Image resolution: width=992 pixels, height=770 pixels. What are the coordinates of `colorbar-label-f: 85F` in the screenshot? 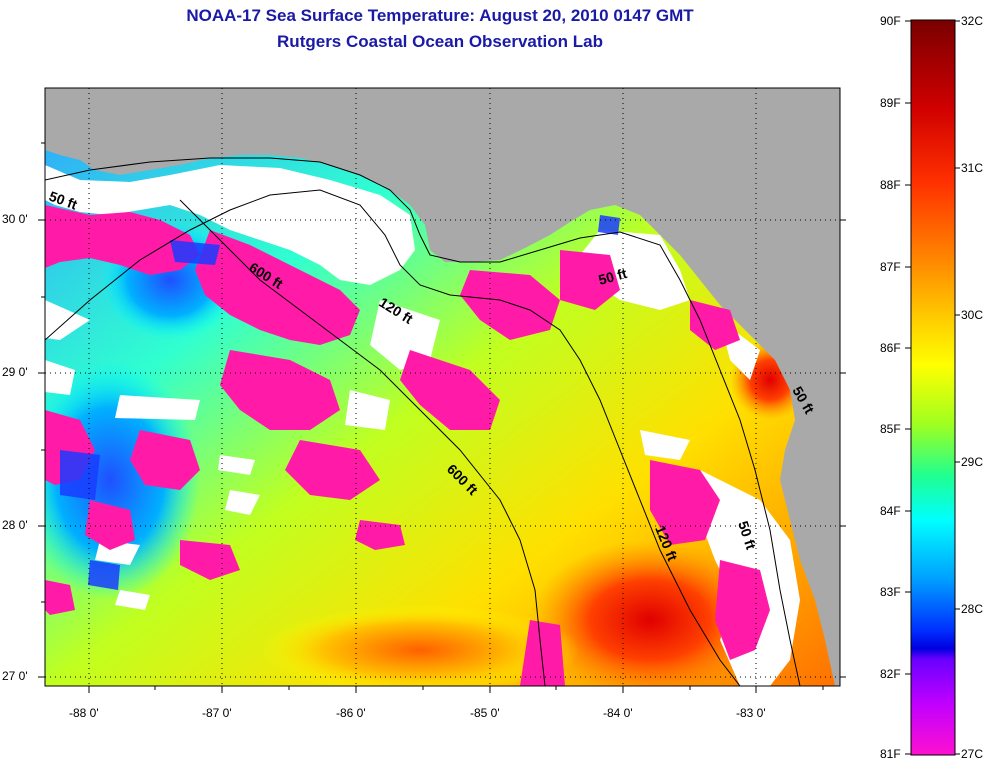 It's located at (890, 429).